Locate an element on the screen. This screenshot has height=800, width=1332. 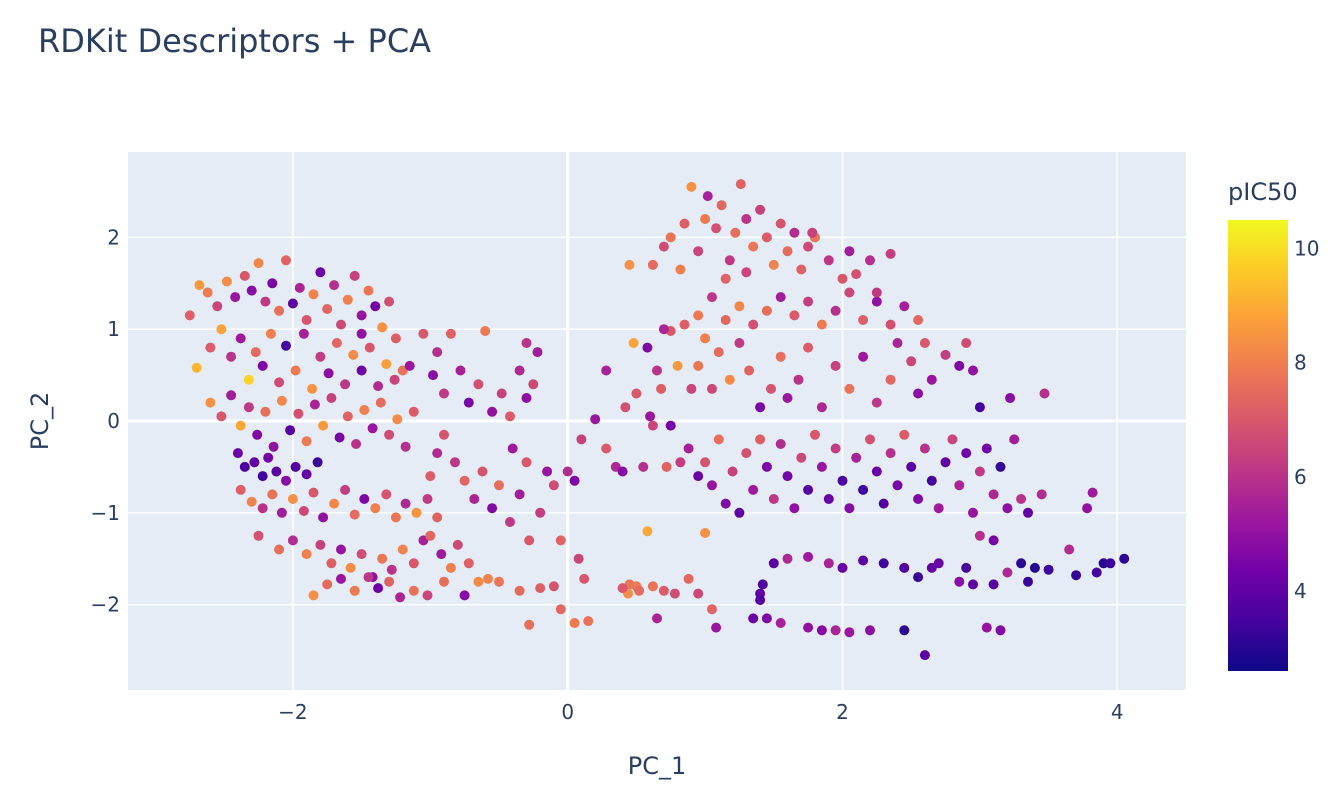
x-tick-label: 4 is located at coordinates (1117, 712).